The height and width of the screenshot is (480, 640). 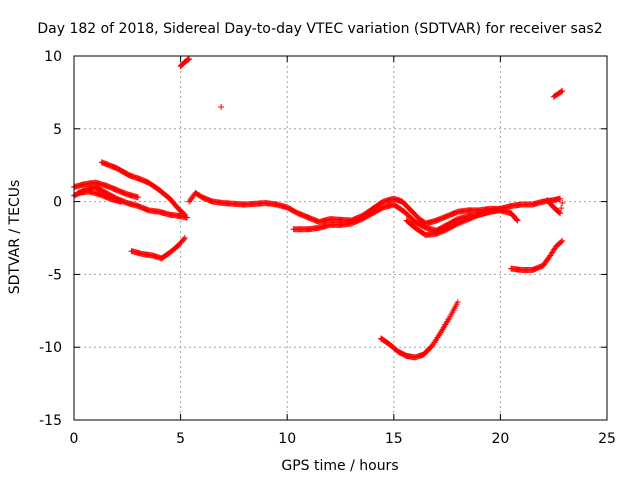 I want to click on x-axis-label: GPS time / hours, so click(x=339, y=466).